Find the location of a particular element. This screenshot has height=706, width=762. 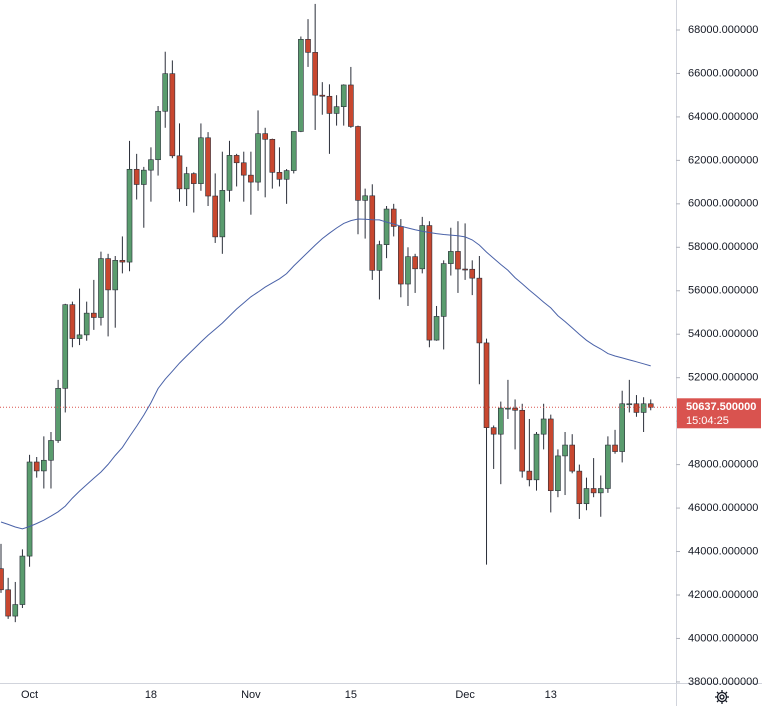

x-tick-label: Oct is located at coordinates (29, 695).